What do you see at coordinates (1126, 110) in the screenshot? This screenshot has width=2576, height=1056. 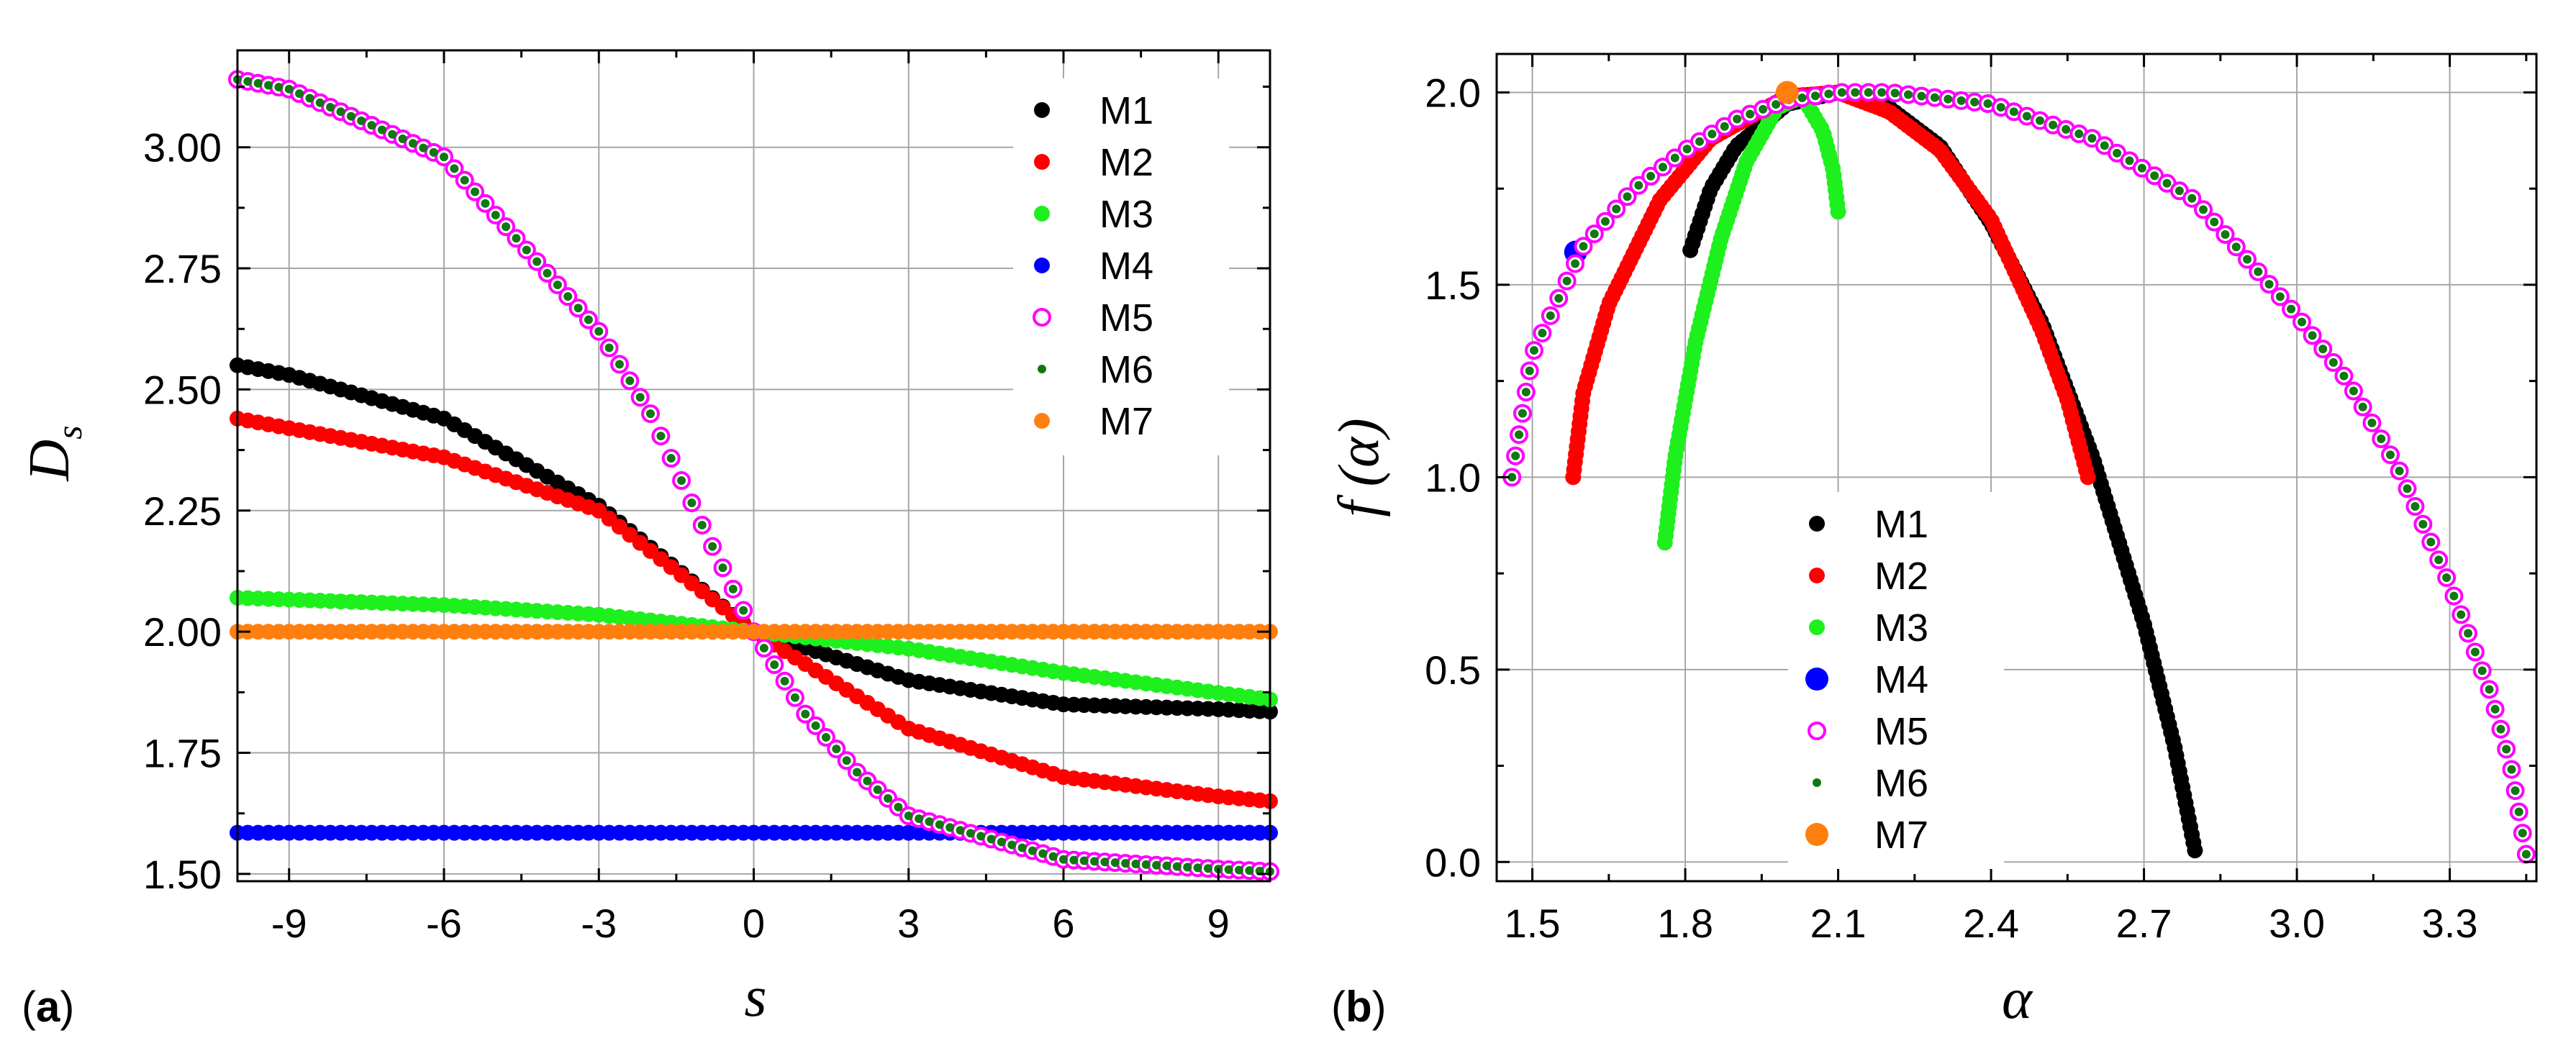 I see `legend-label: M1` at bounding box center [1126, 110].